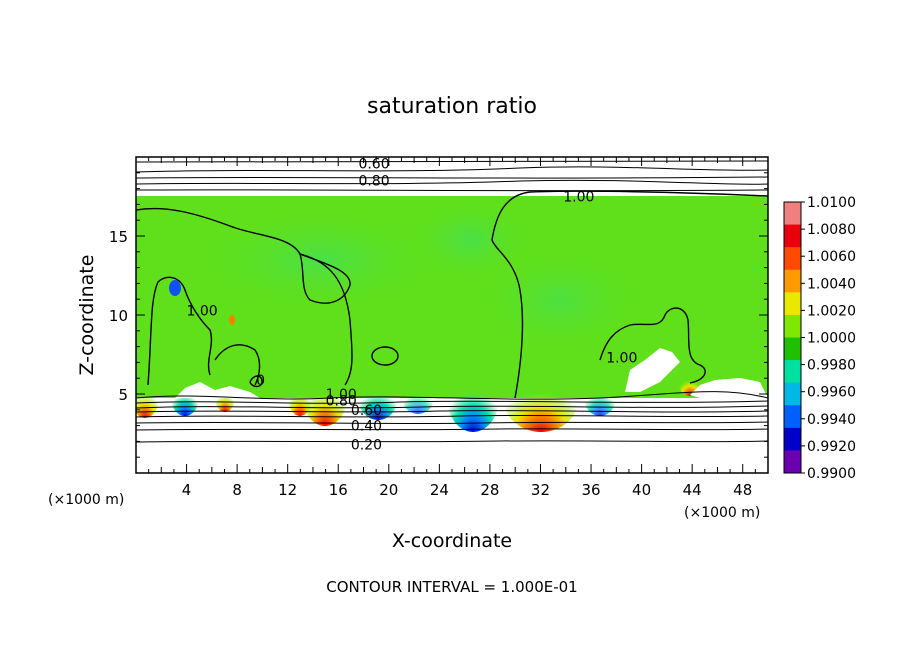 This screenshot has width=904, height=654. I want to click on x-tick-label: 4, so click(187, 490).